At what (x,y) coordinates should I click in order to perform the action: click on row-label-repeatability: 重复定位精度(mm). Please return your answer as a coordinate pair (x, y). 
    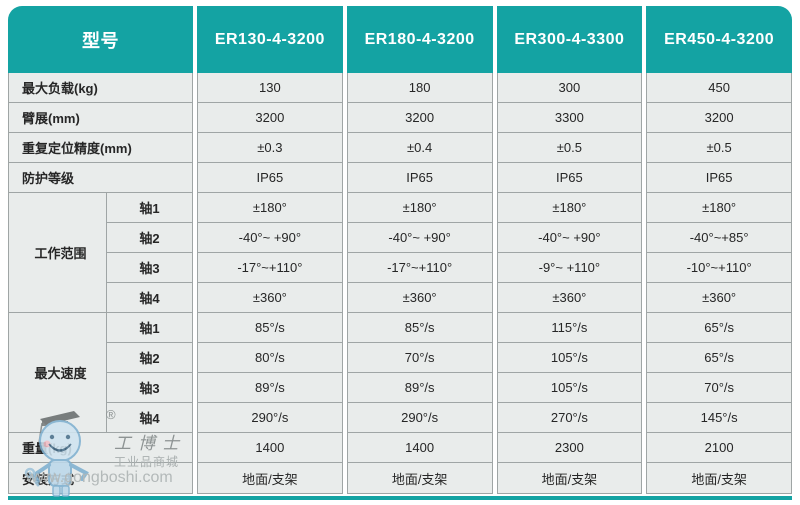
    Looking at the image, I should click on (100, 148).